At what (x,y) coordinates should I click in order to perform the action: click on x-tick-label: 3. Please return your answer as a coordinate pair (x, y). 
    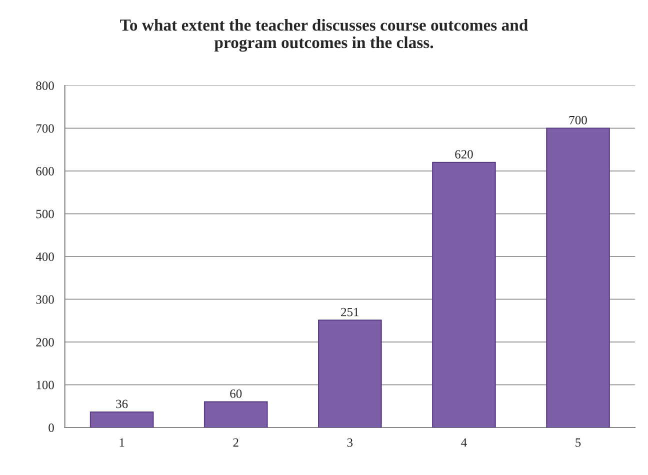
    Looking at the image, I should click on (350, 442).